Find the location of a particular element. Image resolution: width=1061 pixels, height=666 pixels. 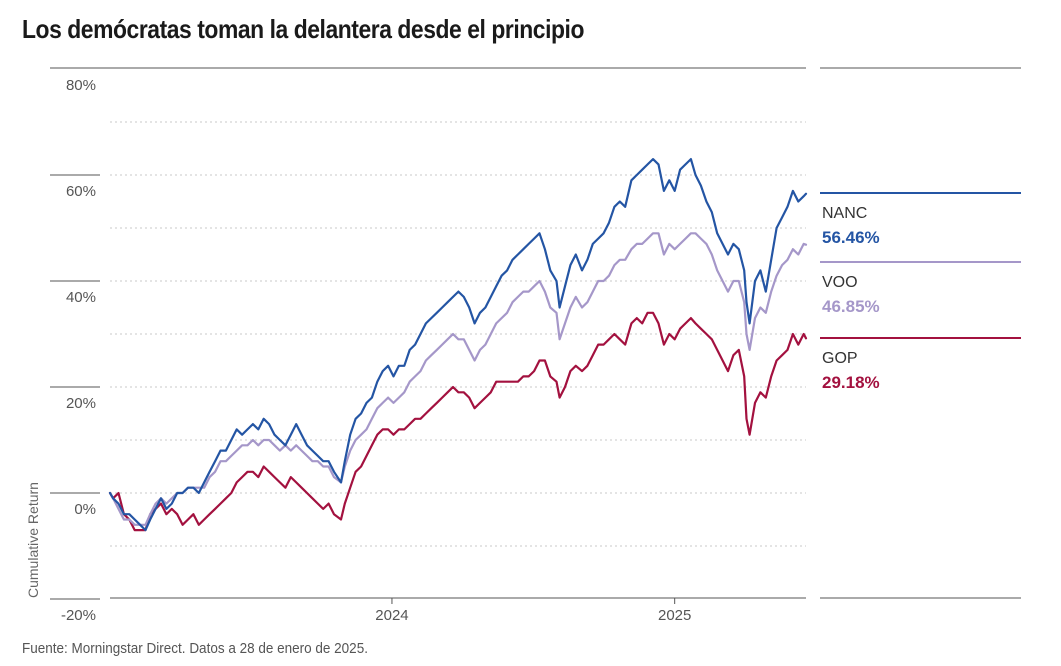

legend: NANC 56.46% VOO 46.85% GOP 29.18% is located at coordinates (920, 292).